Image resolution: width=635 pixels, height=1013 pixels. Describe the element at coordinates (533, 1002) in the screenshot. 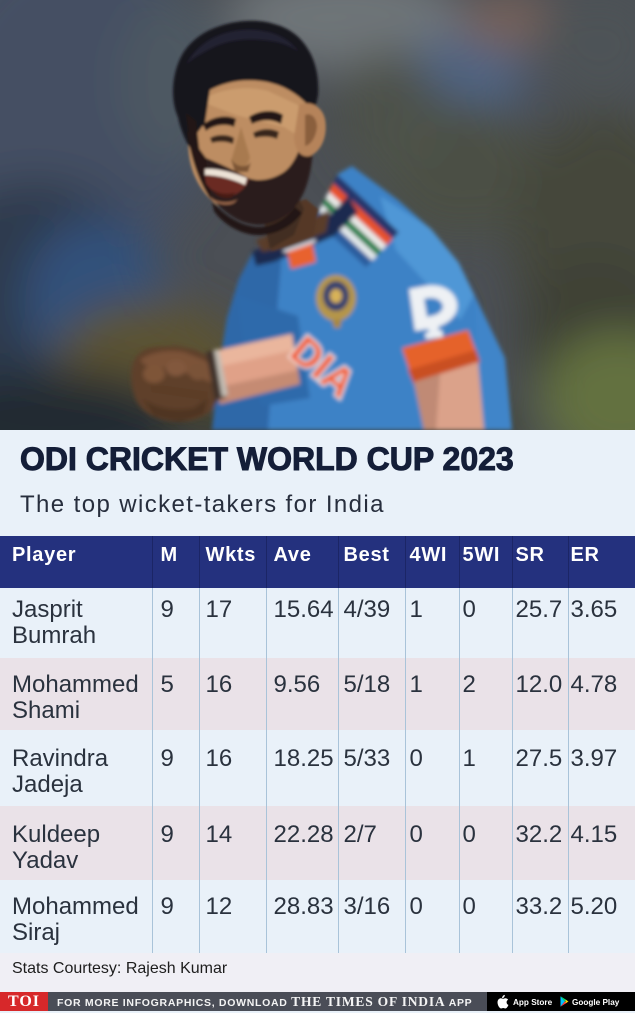

I see `svg-text: App Store` at that location.